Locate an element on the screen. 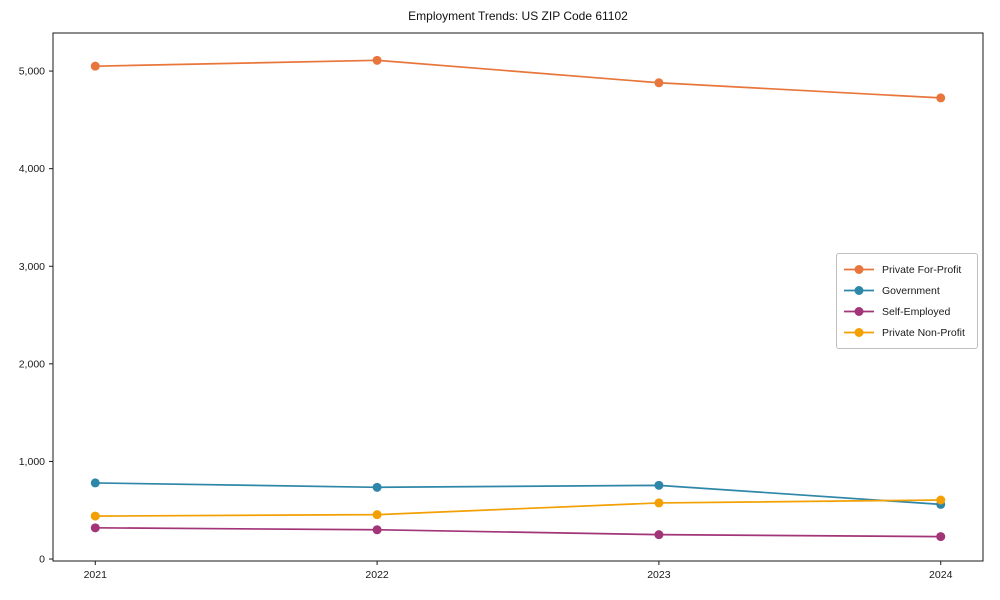 The width and height of the screenshot is (1000, 600). x-tick-label: 2024 is located at coordinates (941, 575).